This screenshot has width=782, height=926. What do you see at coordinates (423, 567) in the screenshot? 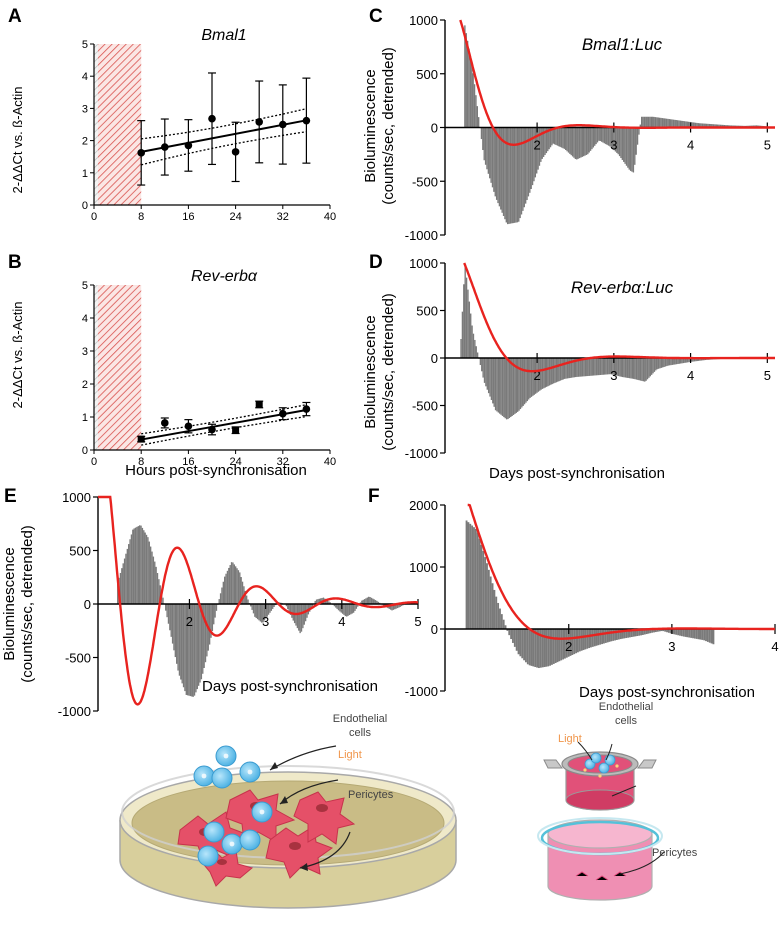
I see `panel-f-ytick-label: 1000` at bounding box center [423, 567].